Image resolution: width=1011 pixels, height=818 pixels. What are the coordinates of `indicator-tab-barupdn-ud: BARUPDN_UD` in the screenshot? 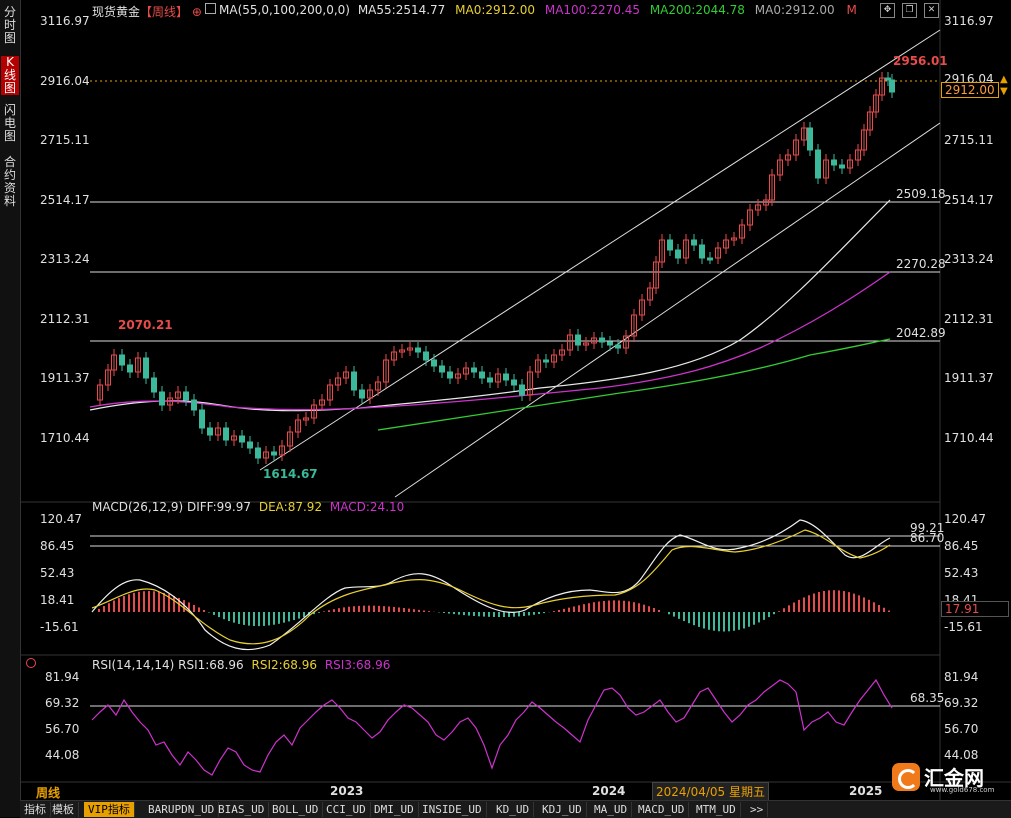 It's located at (182, 809).